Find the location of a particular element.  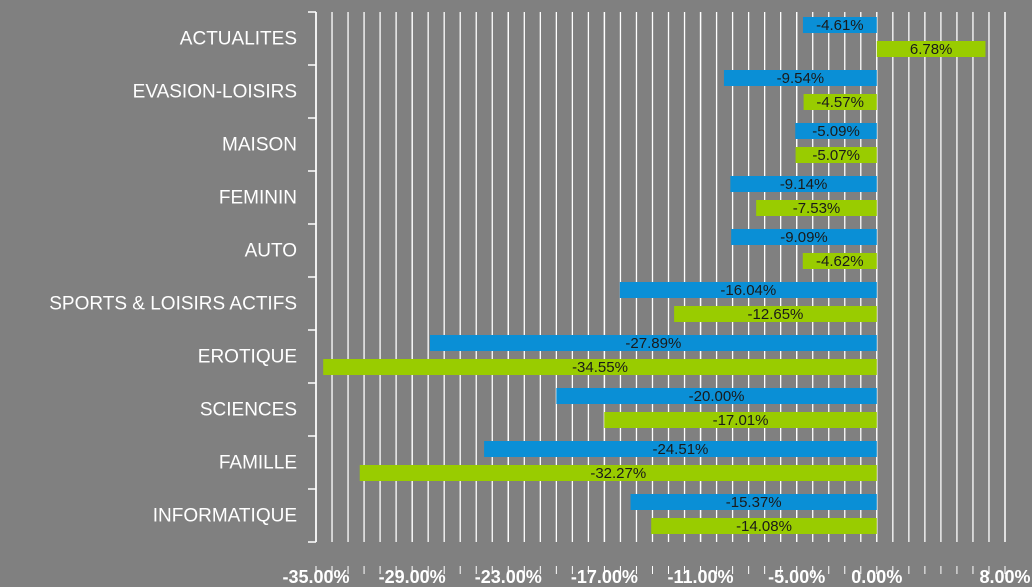

x-tick-label: -23.00% is located at coordinates (508, 577).